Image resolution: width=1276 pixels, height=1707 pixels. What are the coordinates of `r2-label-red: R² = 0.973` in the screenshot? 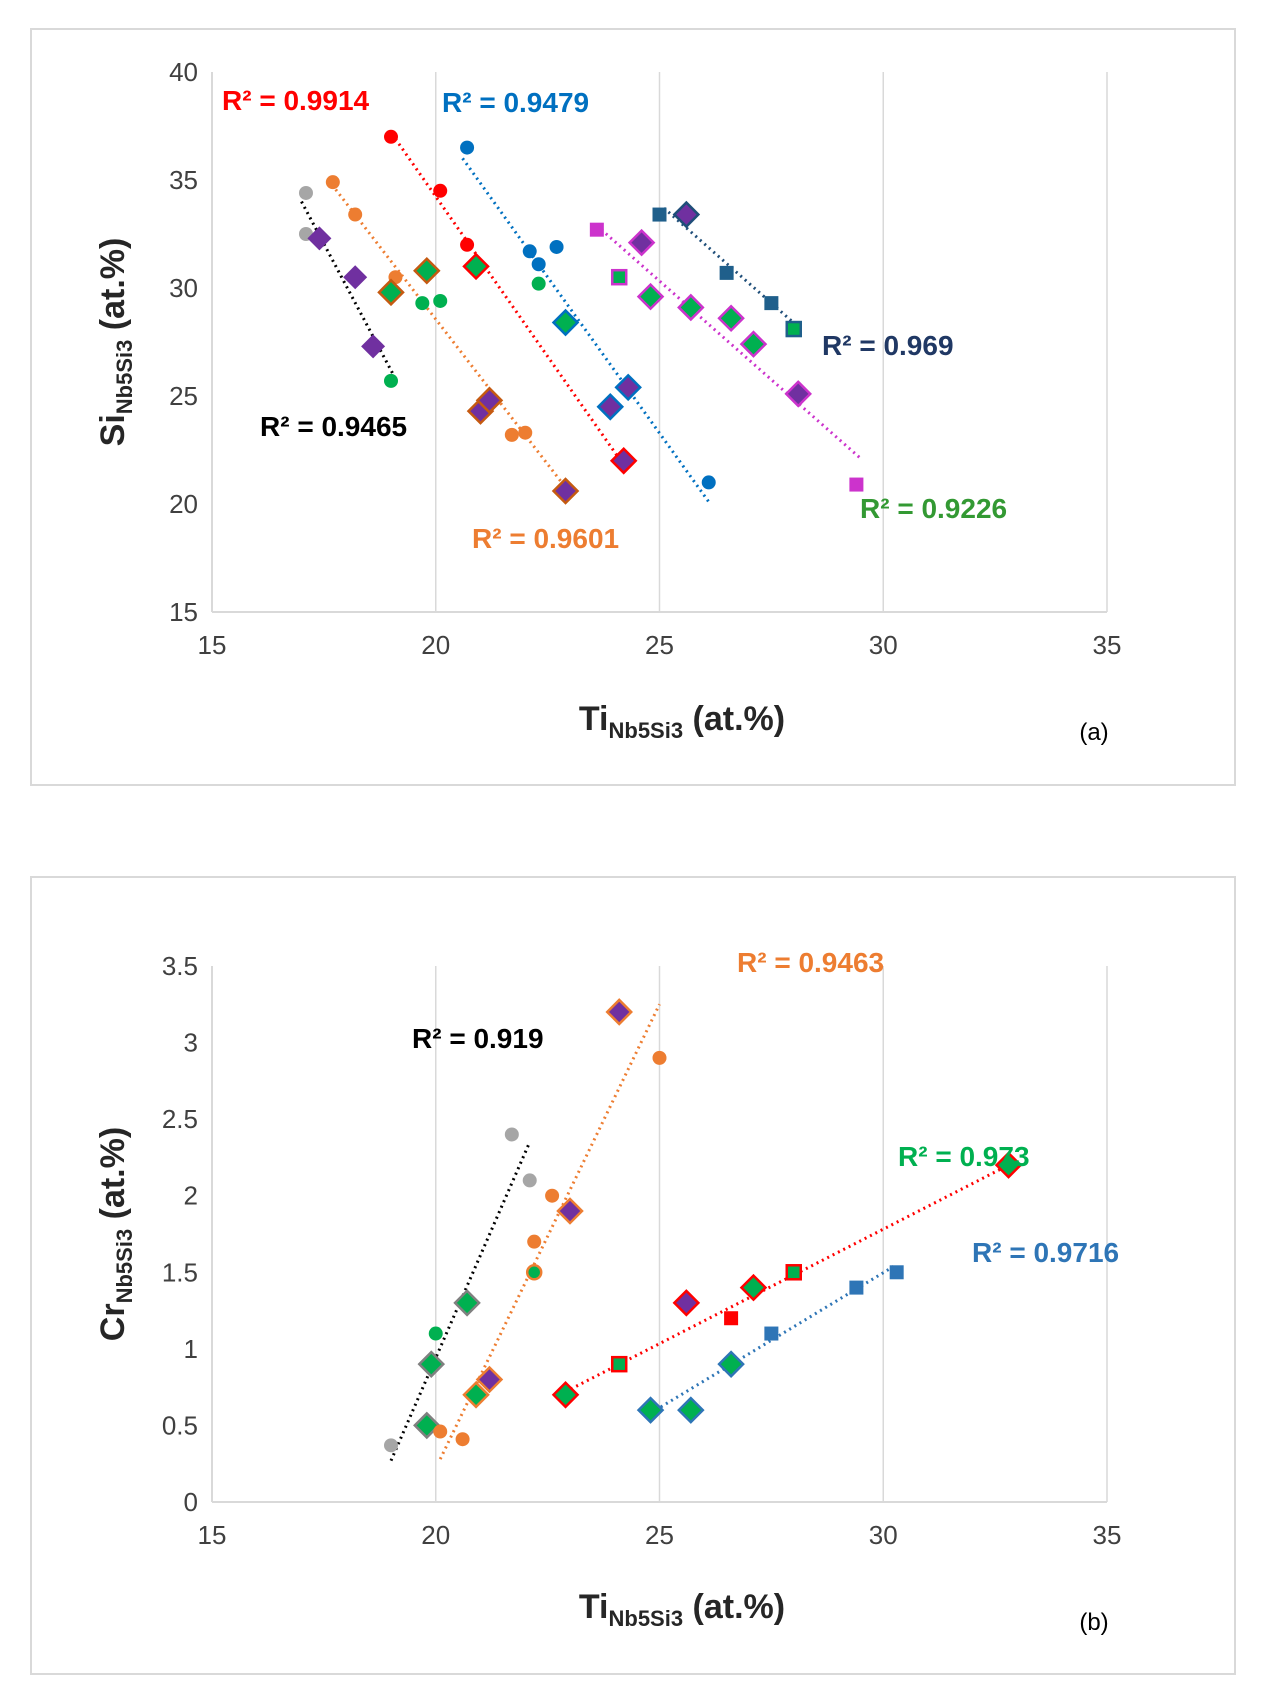 It's located at (964, 1156).